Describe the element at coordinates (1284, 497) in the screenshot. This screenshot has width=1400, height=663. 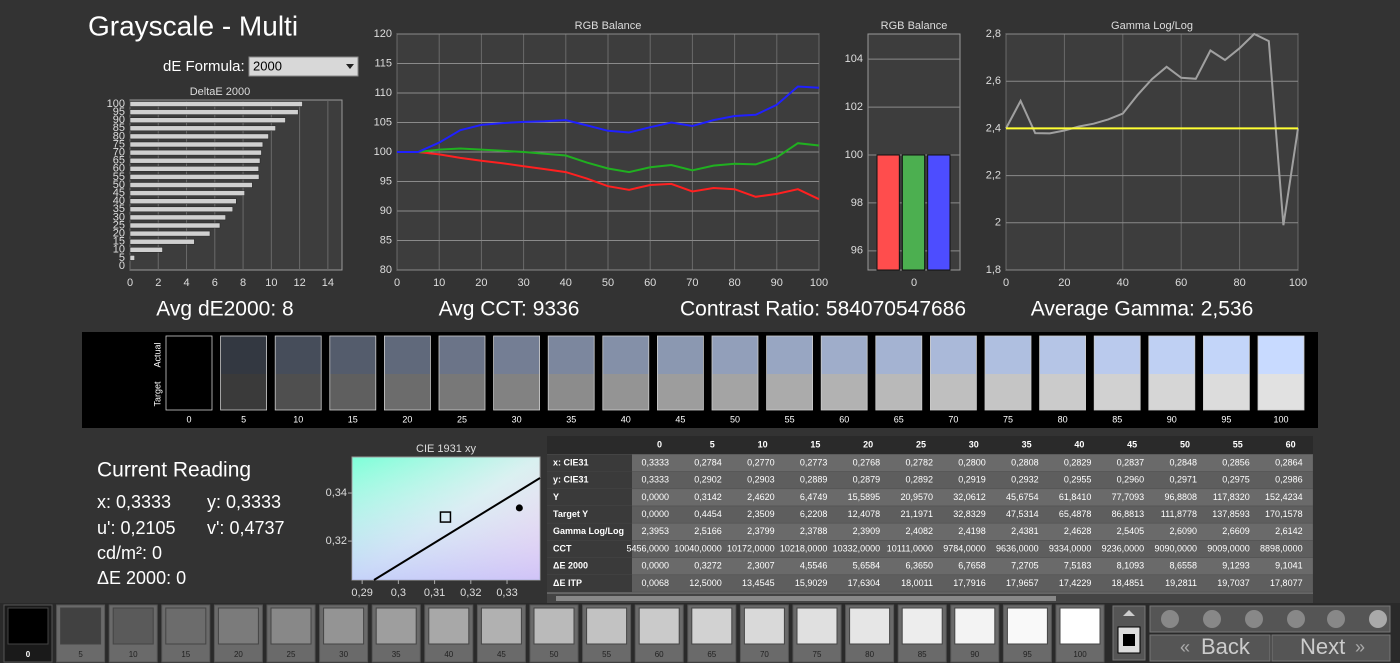
I see `table-cell: 152,4234` at that location.